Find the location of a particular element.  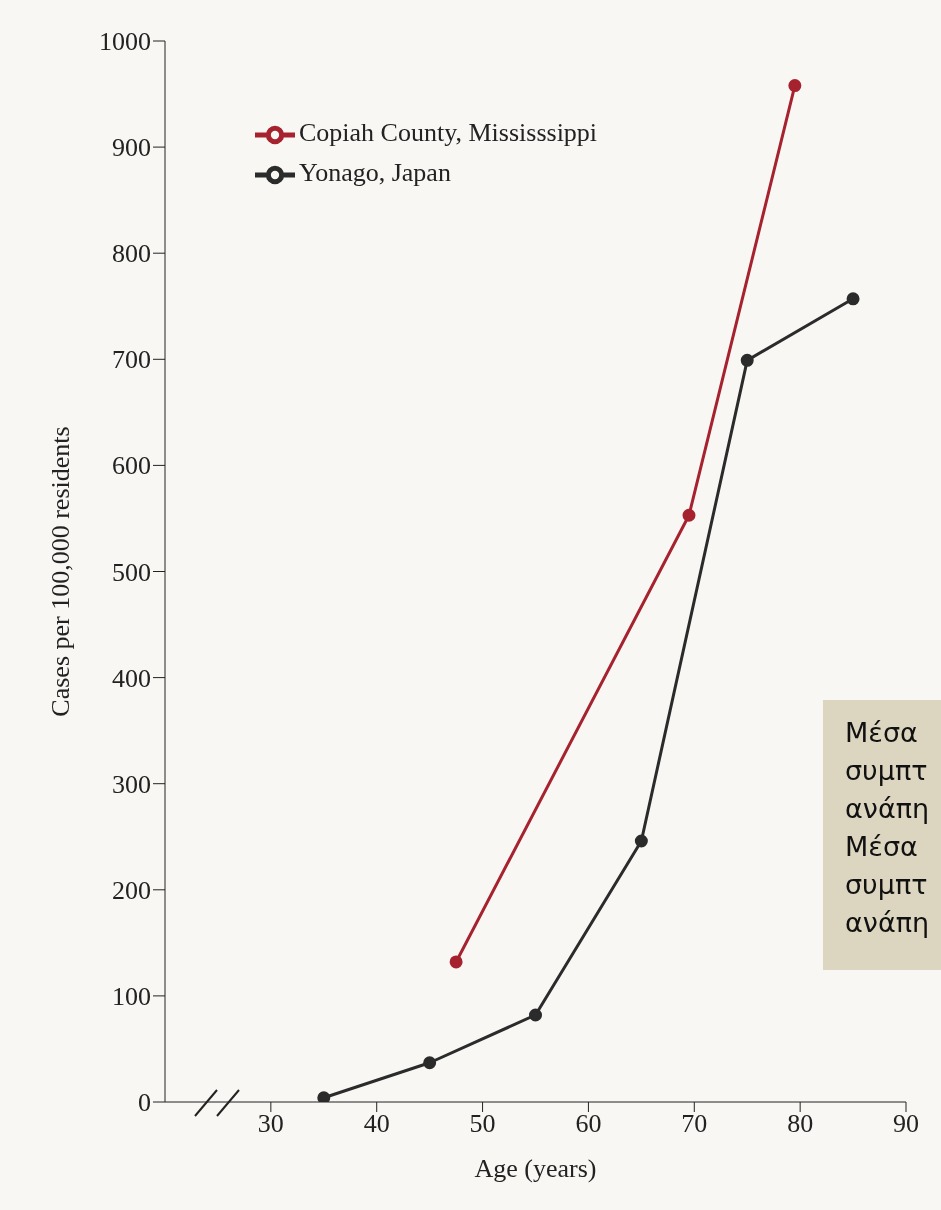

y-tick-label: 900 is located at coordinates (131, 148).